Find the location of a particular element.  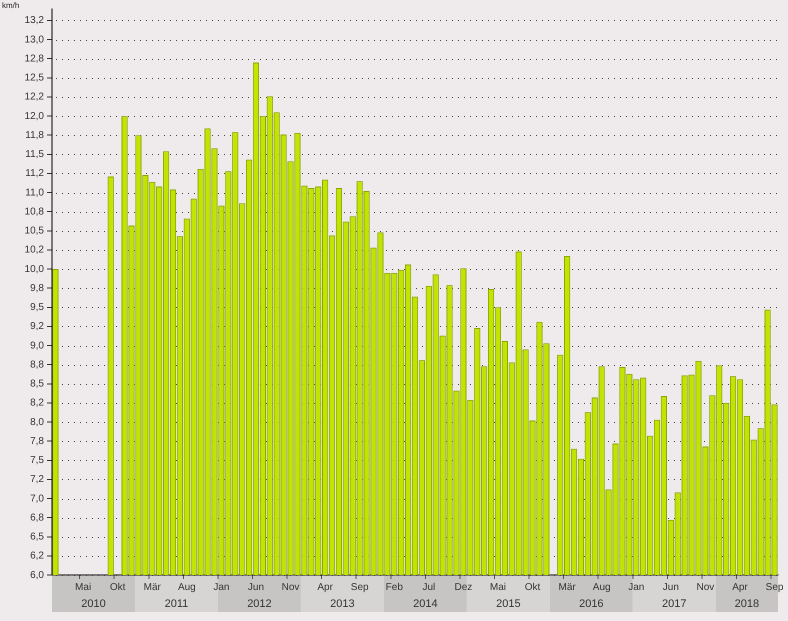

text: 2013 is located at coordinates (342, 604).